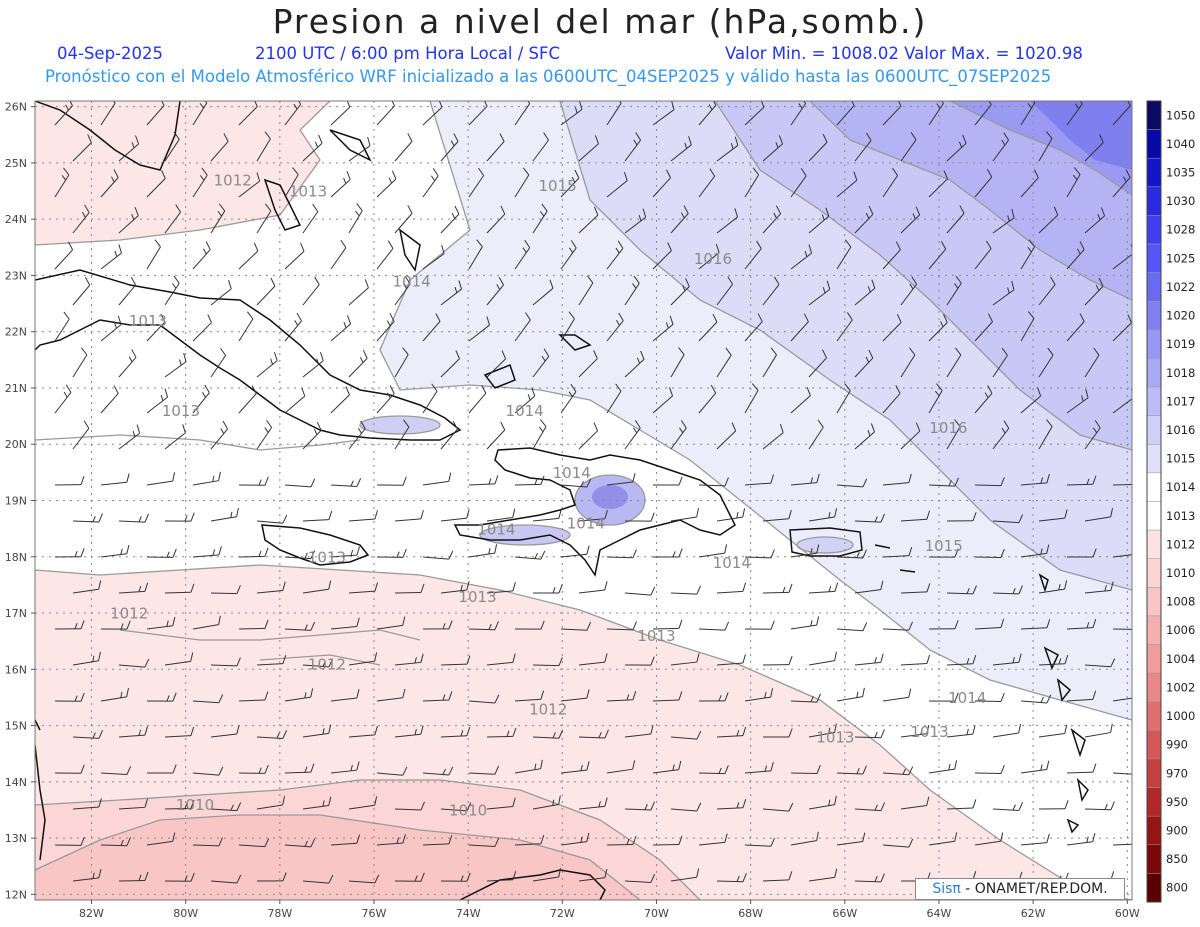 The image size is (1200, 927). I want to click on isobar-label: 1015, so click(558, 186).